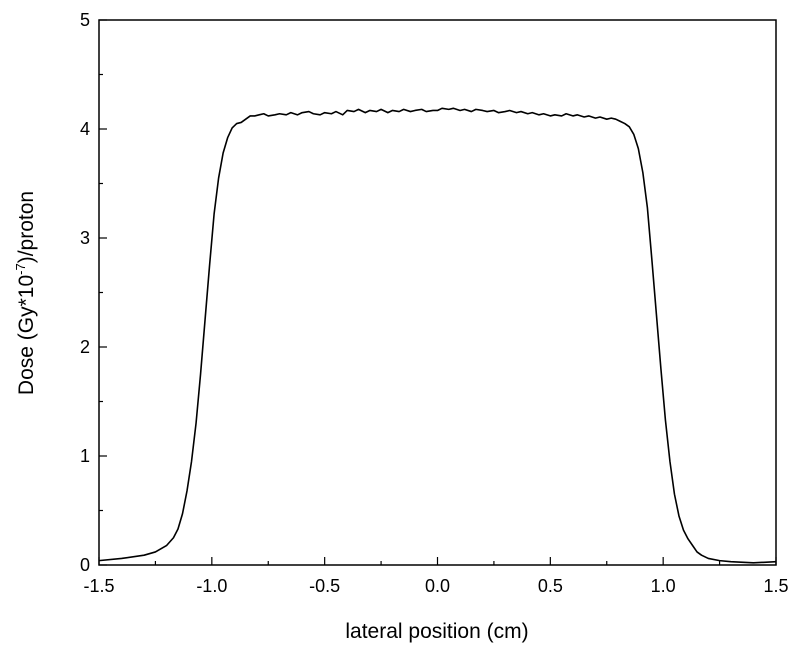 The image size is (794, 650). I want to click on x-tick-label: 1.0, so click(663, 586).